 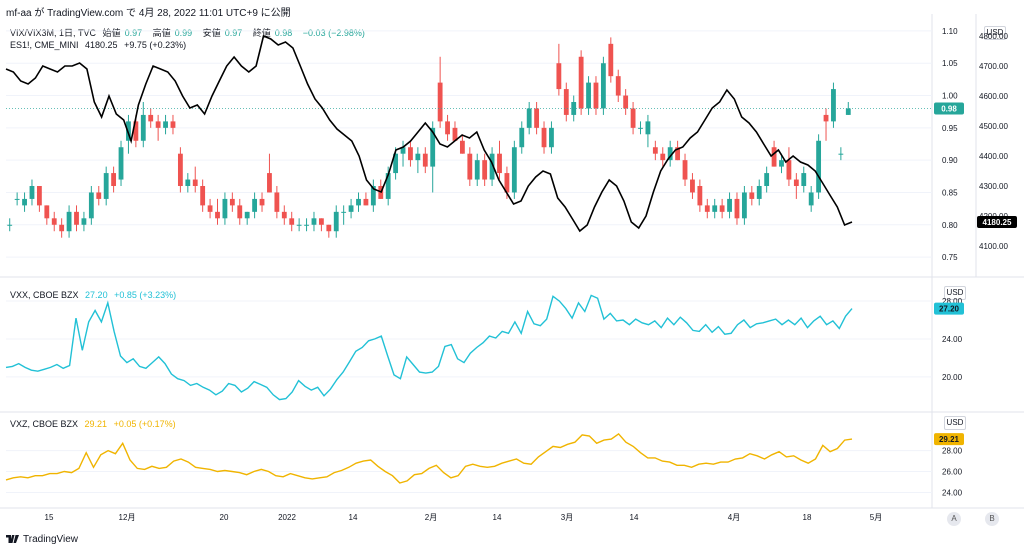 I want to click on tradingview-logo-icon, so click(x=12, y=539).